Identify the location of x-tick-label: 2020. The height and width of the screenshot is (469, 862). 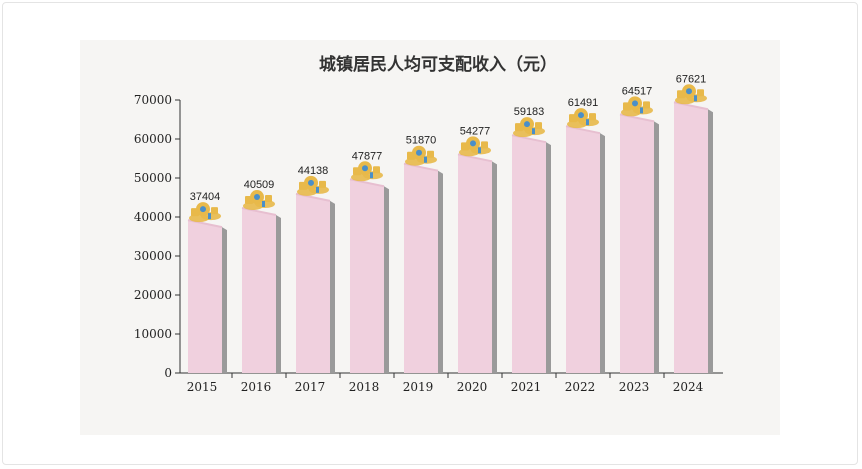
(472, 387).